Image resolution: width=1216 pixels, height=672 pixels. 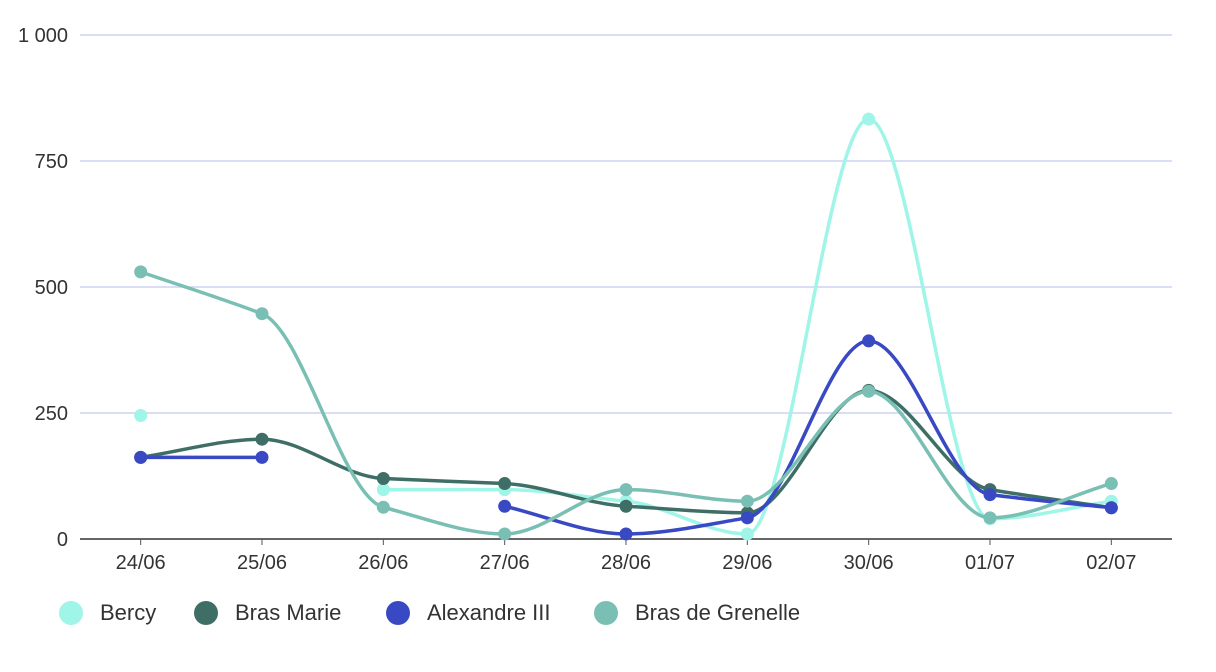 I want to click on x-tick-label: 24/06, so click(x=141, y=563).